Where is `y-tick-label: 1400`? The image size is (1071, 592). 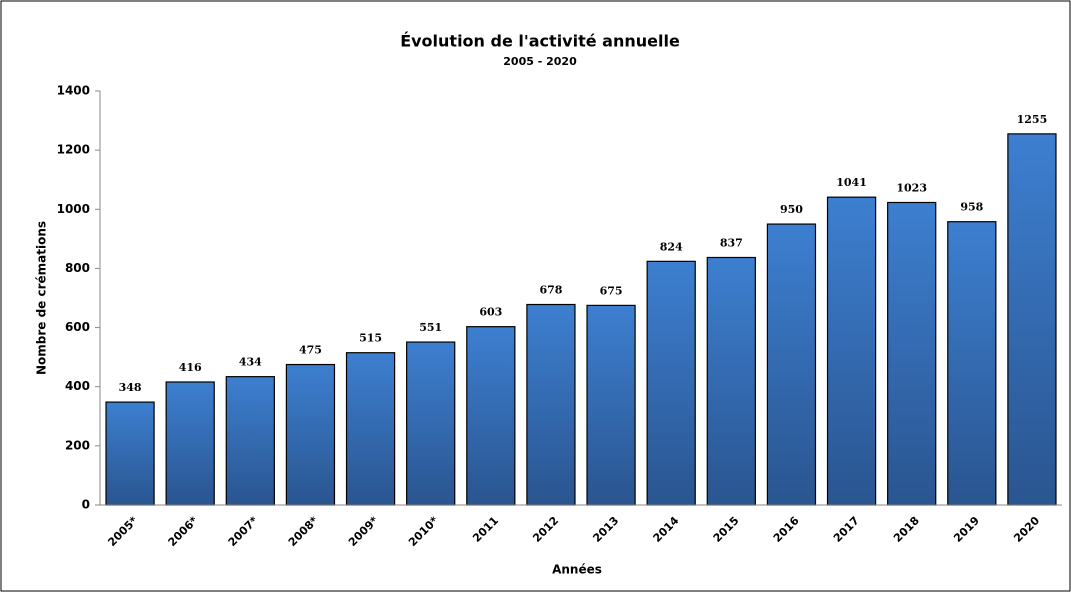
y-tick-label: 1400 is located at coordinates (73, 91).